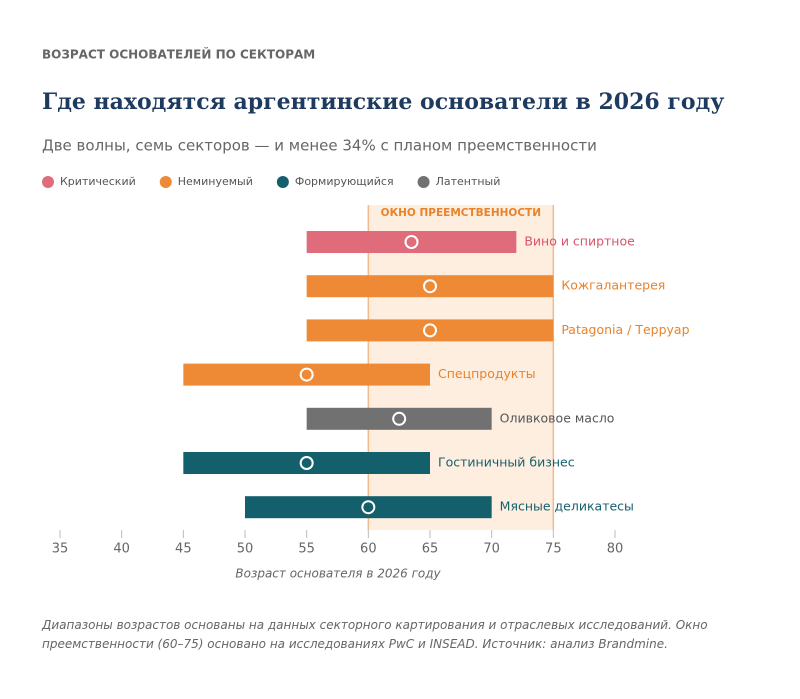 The height and width of the screenshot is (699, 800). Describe the element at coordinates (344, 181) in the screenshot. I see `legend-label: Формирующийся` at that location.